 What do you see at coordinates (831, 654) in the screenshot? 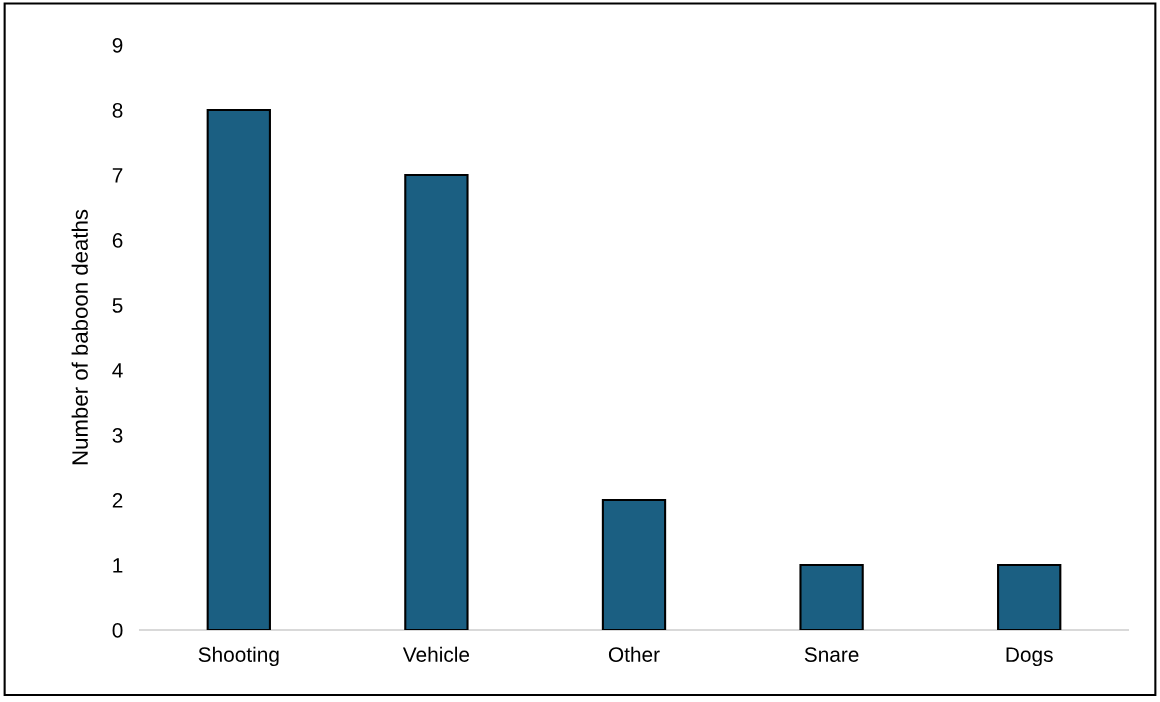
I see `x-tick-label: Snare` at bounding box center [831, 654].